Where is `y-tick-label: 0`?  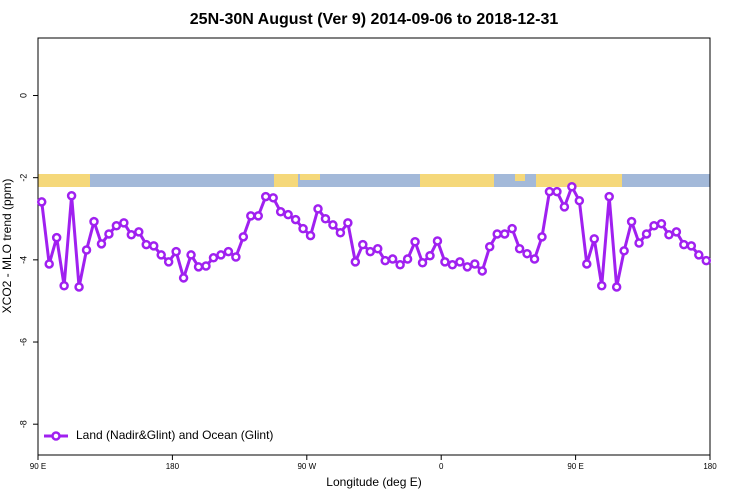 y-tick-label: 0 is located at coordinates (23, 95).